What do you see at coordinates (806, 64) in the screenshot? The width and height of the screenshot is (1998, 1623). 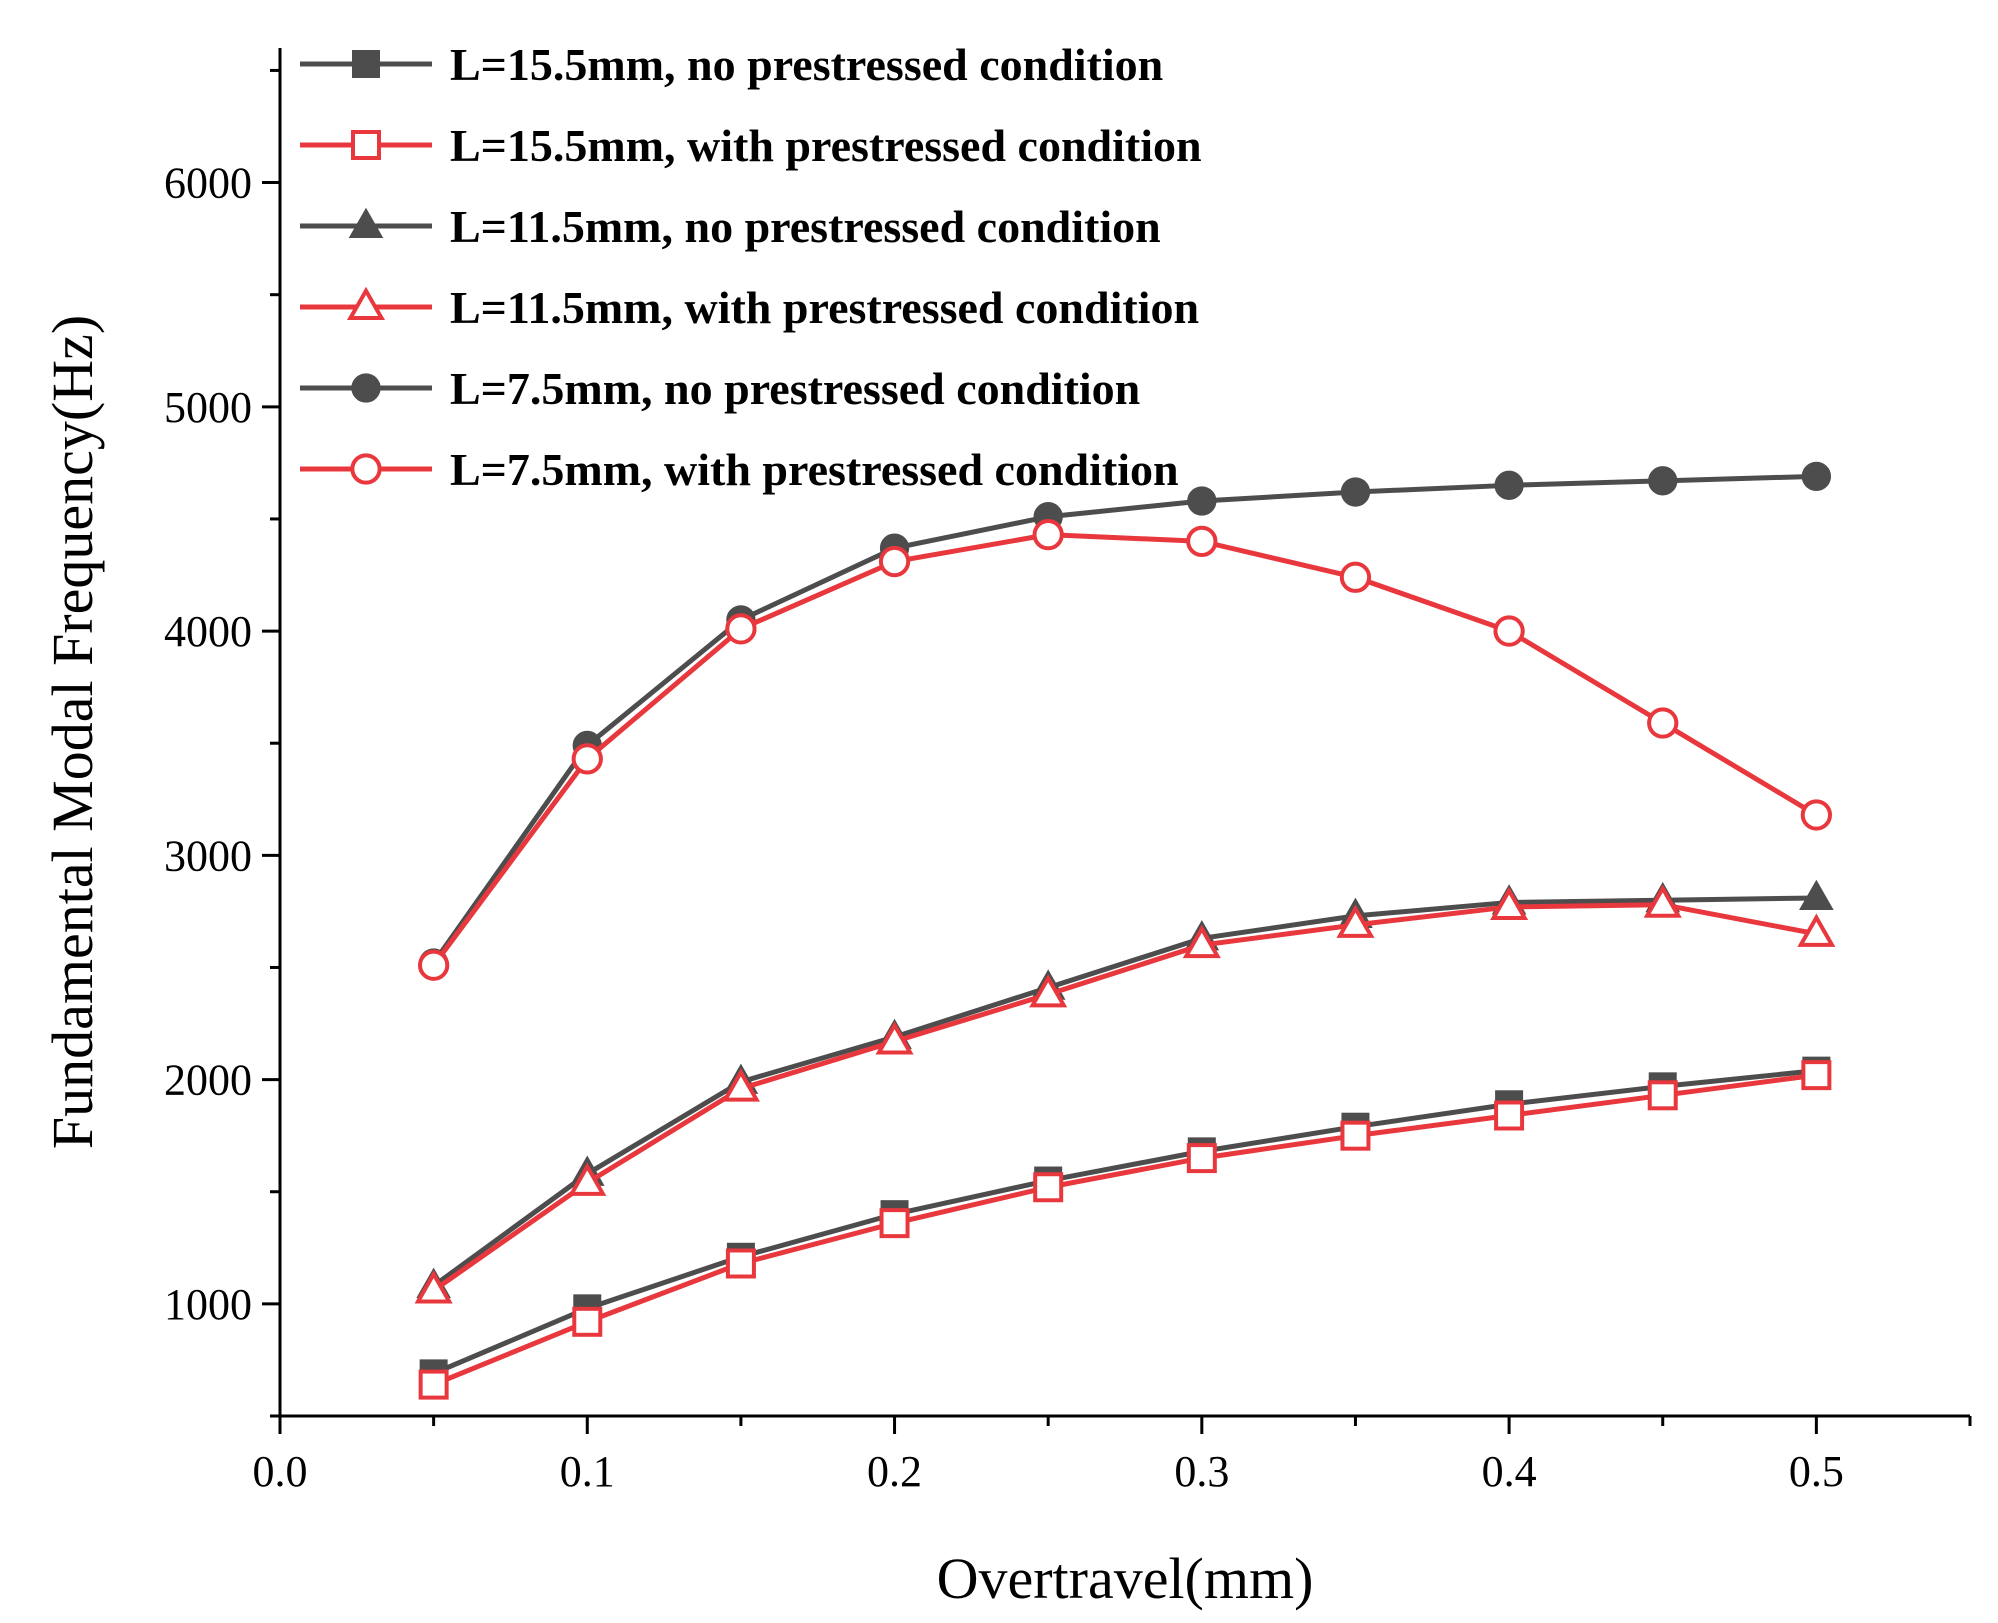 I see `legend-label: L=15.5mm, no prestressed condition` at bounding box center [806, 64].